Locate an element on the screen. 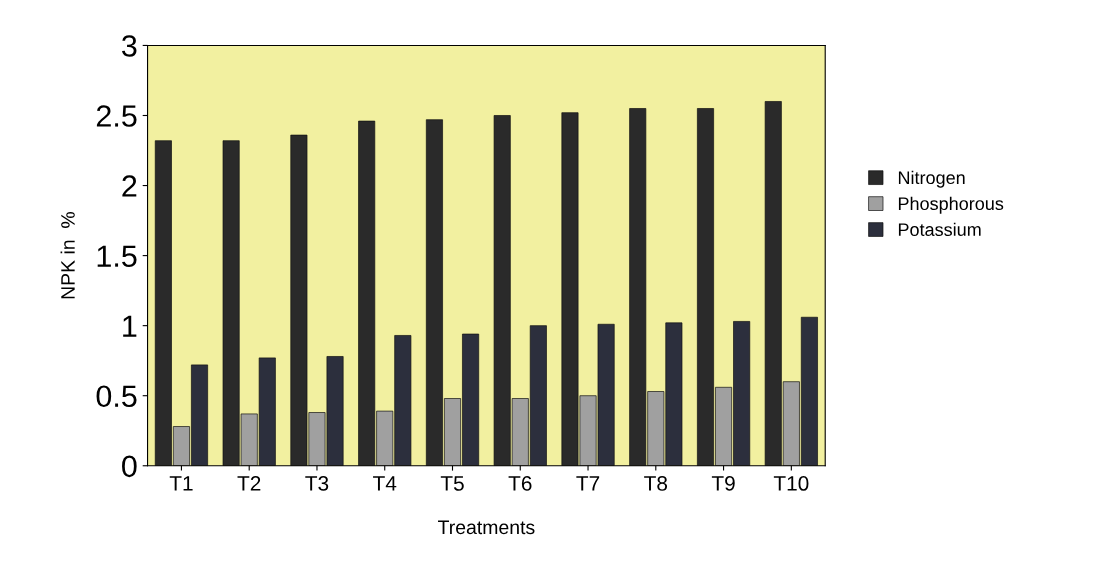 The height and width of the screenshot is (568, 1093). y-tick-label: 2 is located at coordinates (129, 186).